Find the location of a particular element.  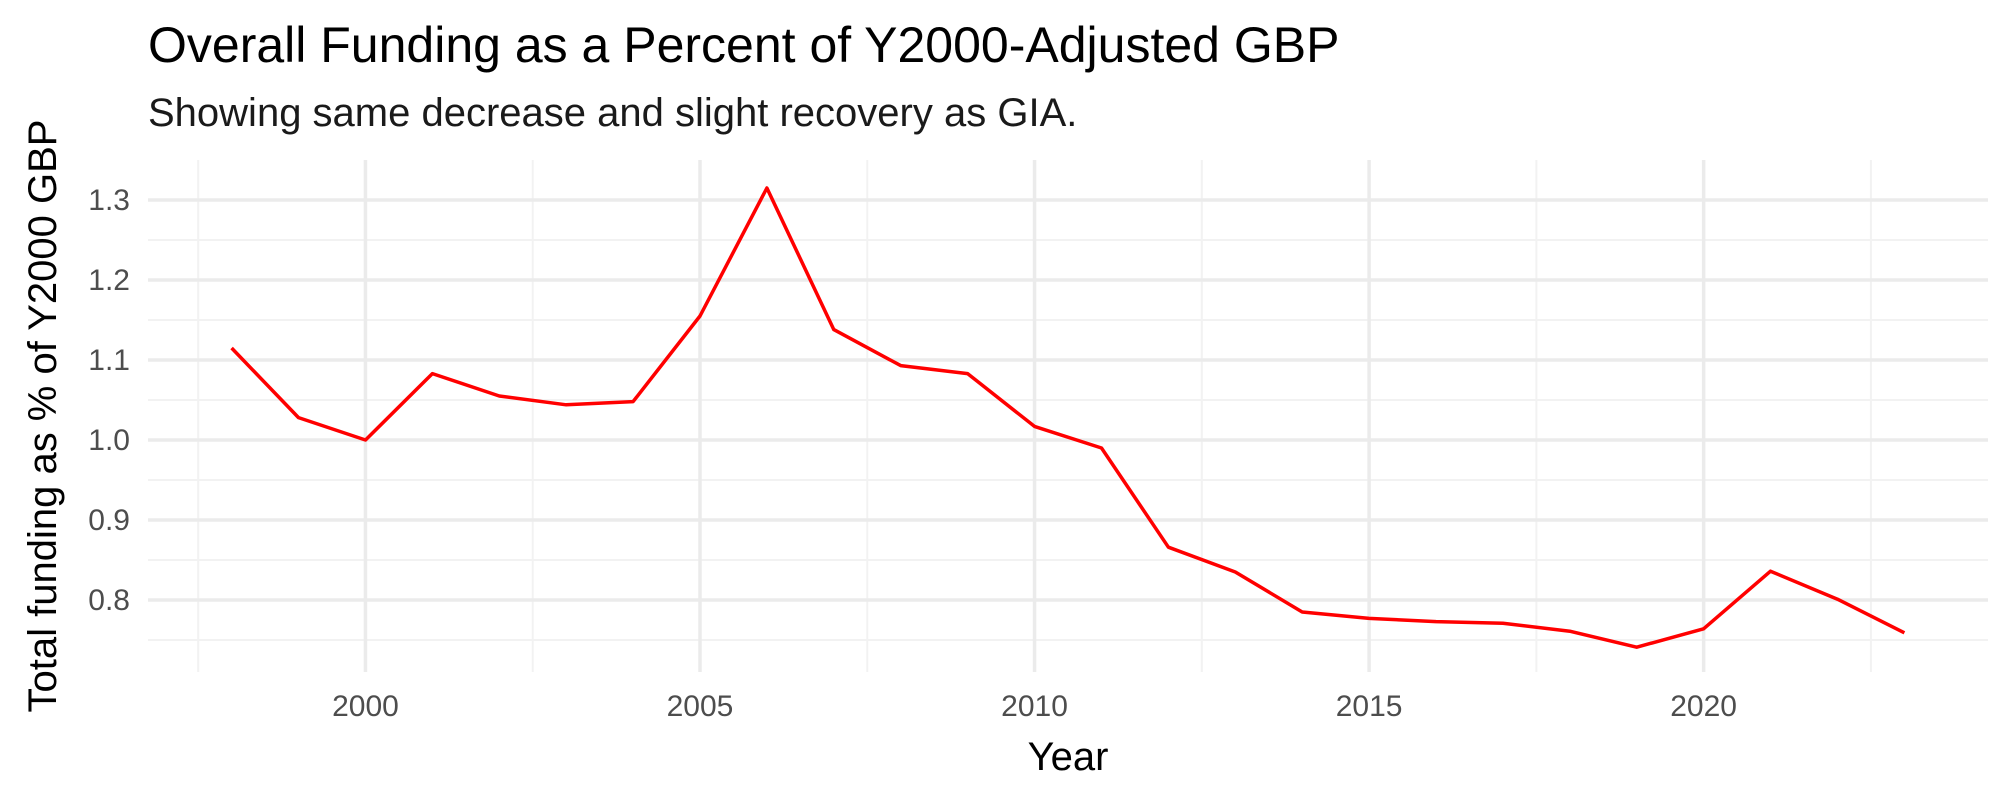

x-tick-label: 2005 is located at coordinates (700, 706).